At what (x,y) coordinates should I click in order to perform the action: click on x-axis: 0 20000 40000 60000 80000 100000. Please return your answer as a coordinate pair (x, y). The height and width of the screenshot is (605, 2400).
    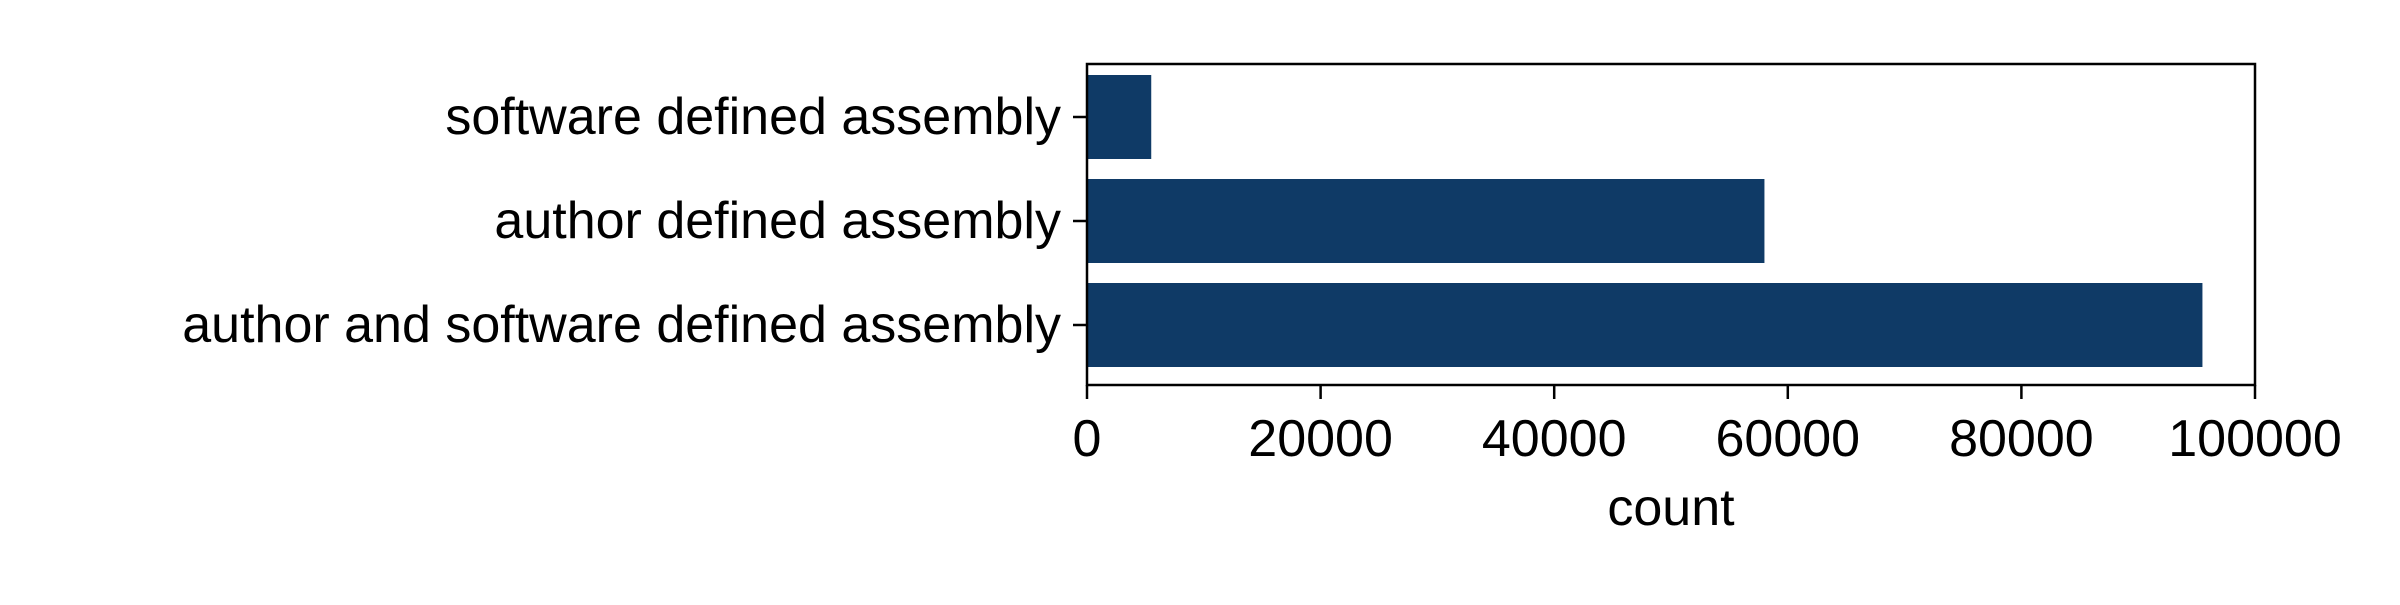
    Looking at the image, I should click on (1707, 426).